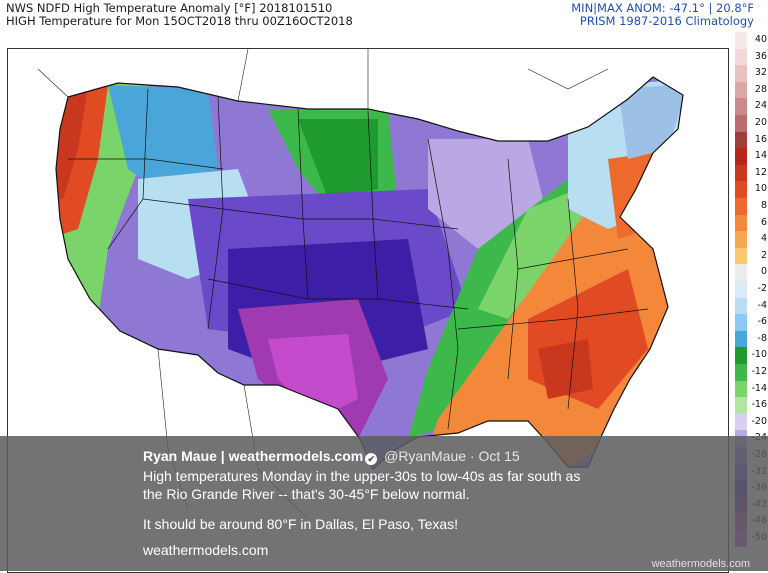  I want to click on legend-label: 0, so click(763, 272).